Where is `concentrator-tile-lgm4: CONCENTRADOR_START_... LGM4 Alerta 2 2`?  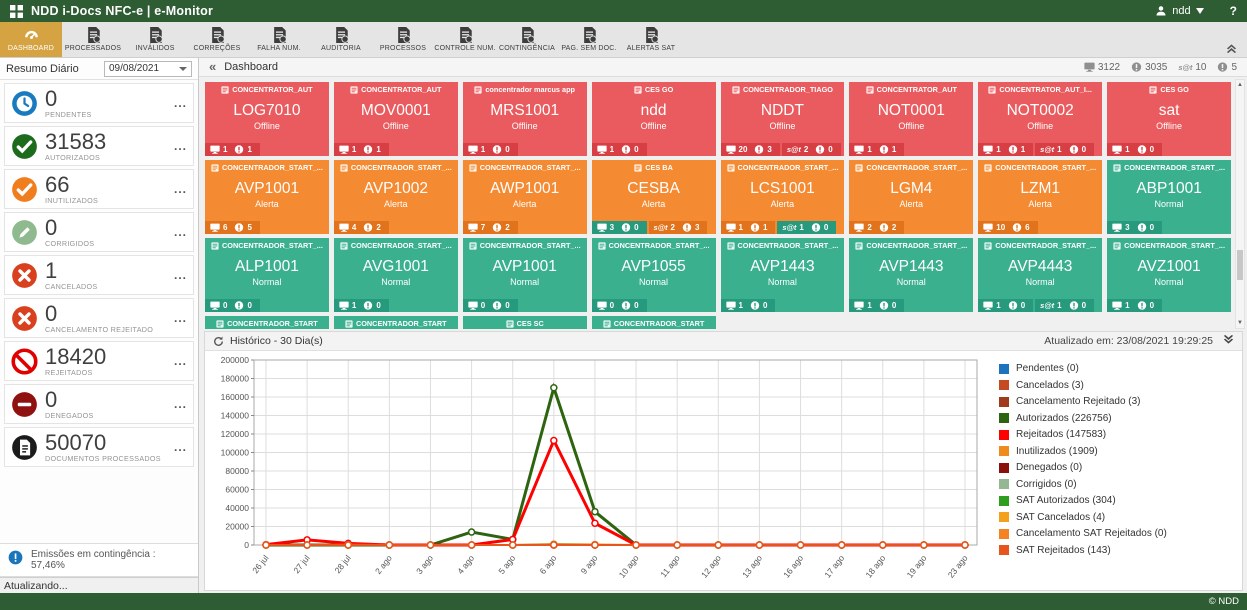
concentrator-tile-lgm4: CONCENTRADOR_START_... LGM4 Alerta 2 2 is located at coordinates (911, 197).